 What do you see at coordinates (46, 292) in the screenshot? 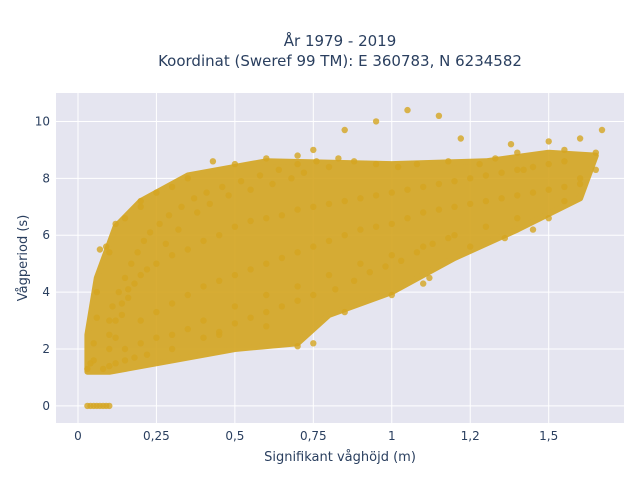
I see `y-tick-label: 4` at bounding box center [46, 292].